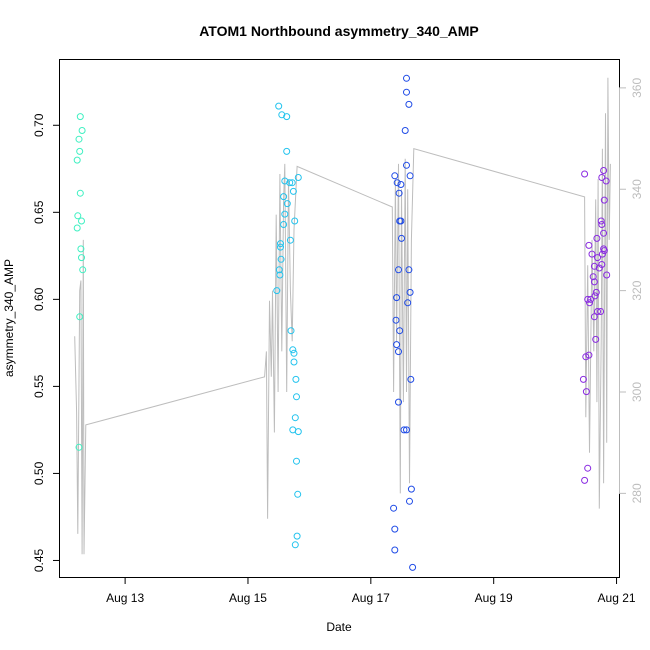  I want to click on y2-tick-label: 320, so click(637, 290).